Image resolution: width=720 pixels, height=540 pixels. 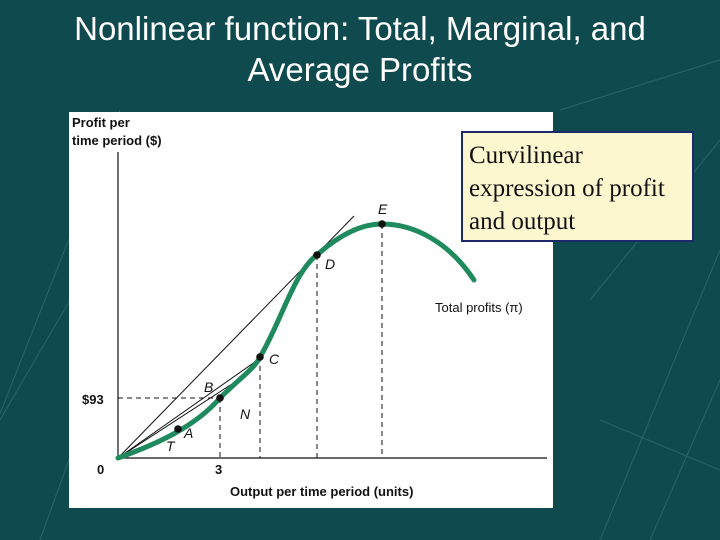 I want to click on label-e: E, so click(x=383, y=209).